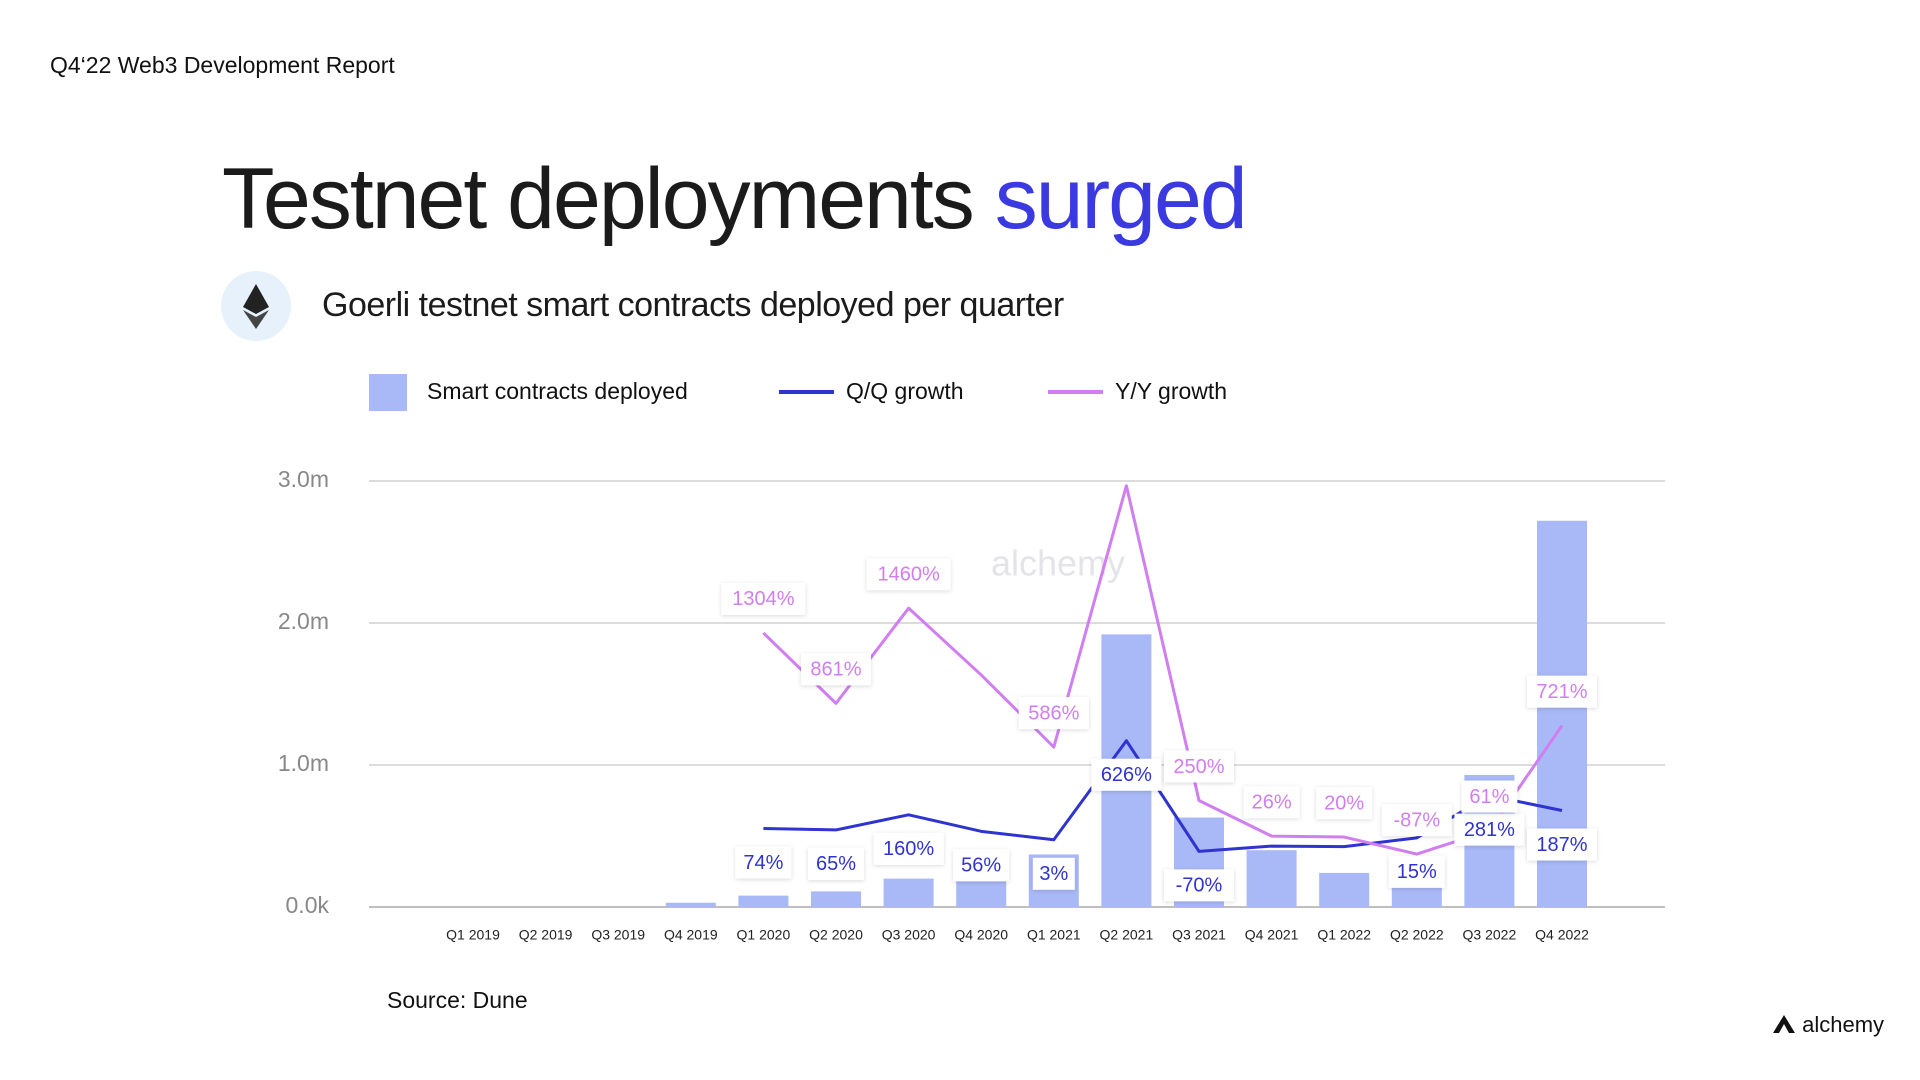  I want to click on data-label: 61%, so click(1489, 797).